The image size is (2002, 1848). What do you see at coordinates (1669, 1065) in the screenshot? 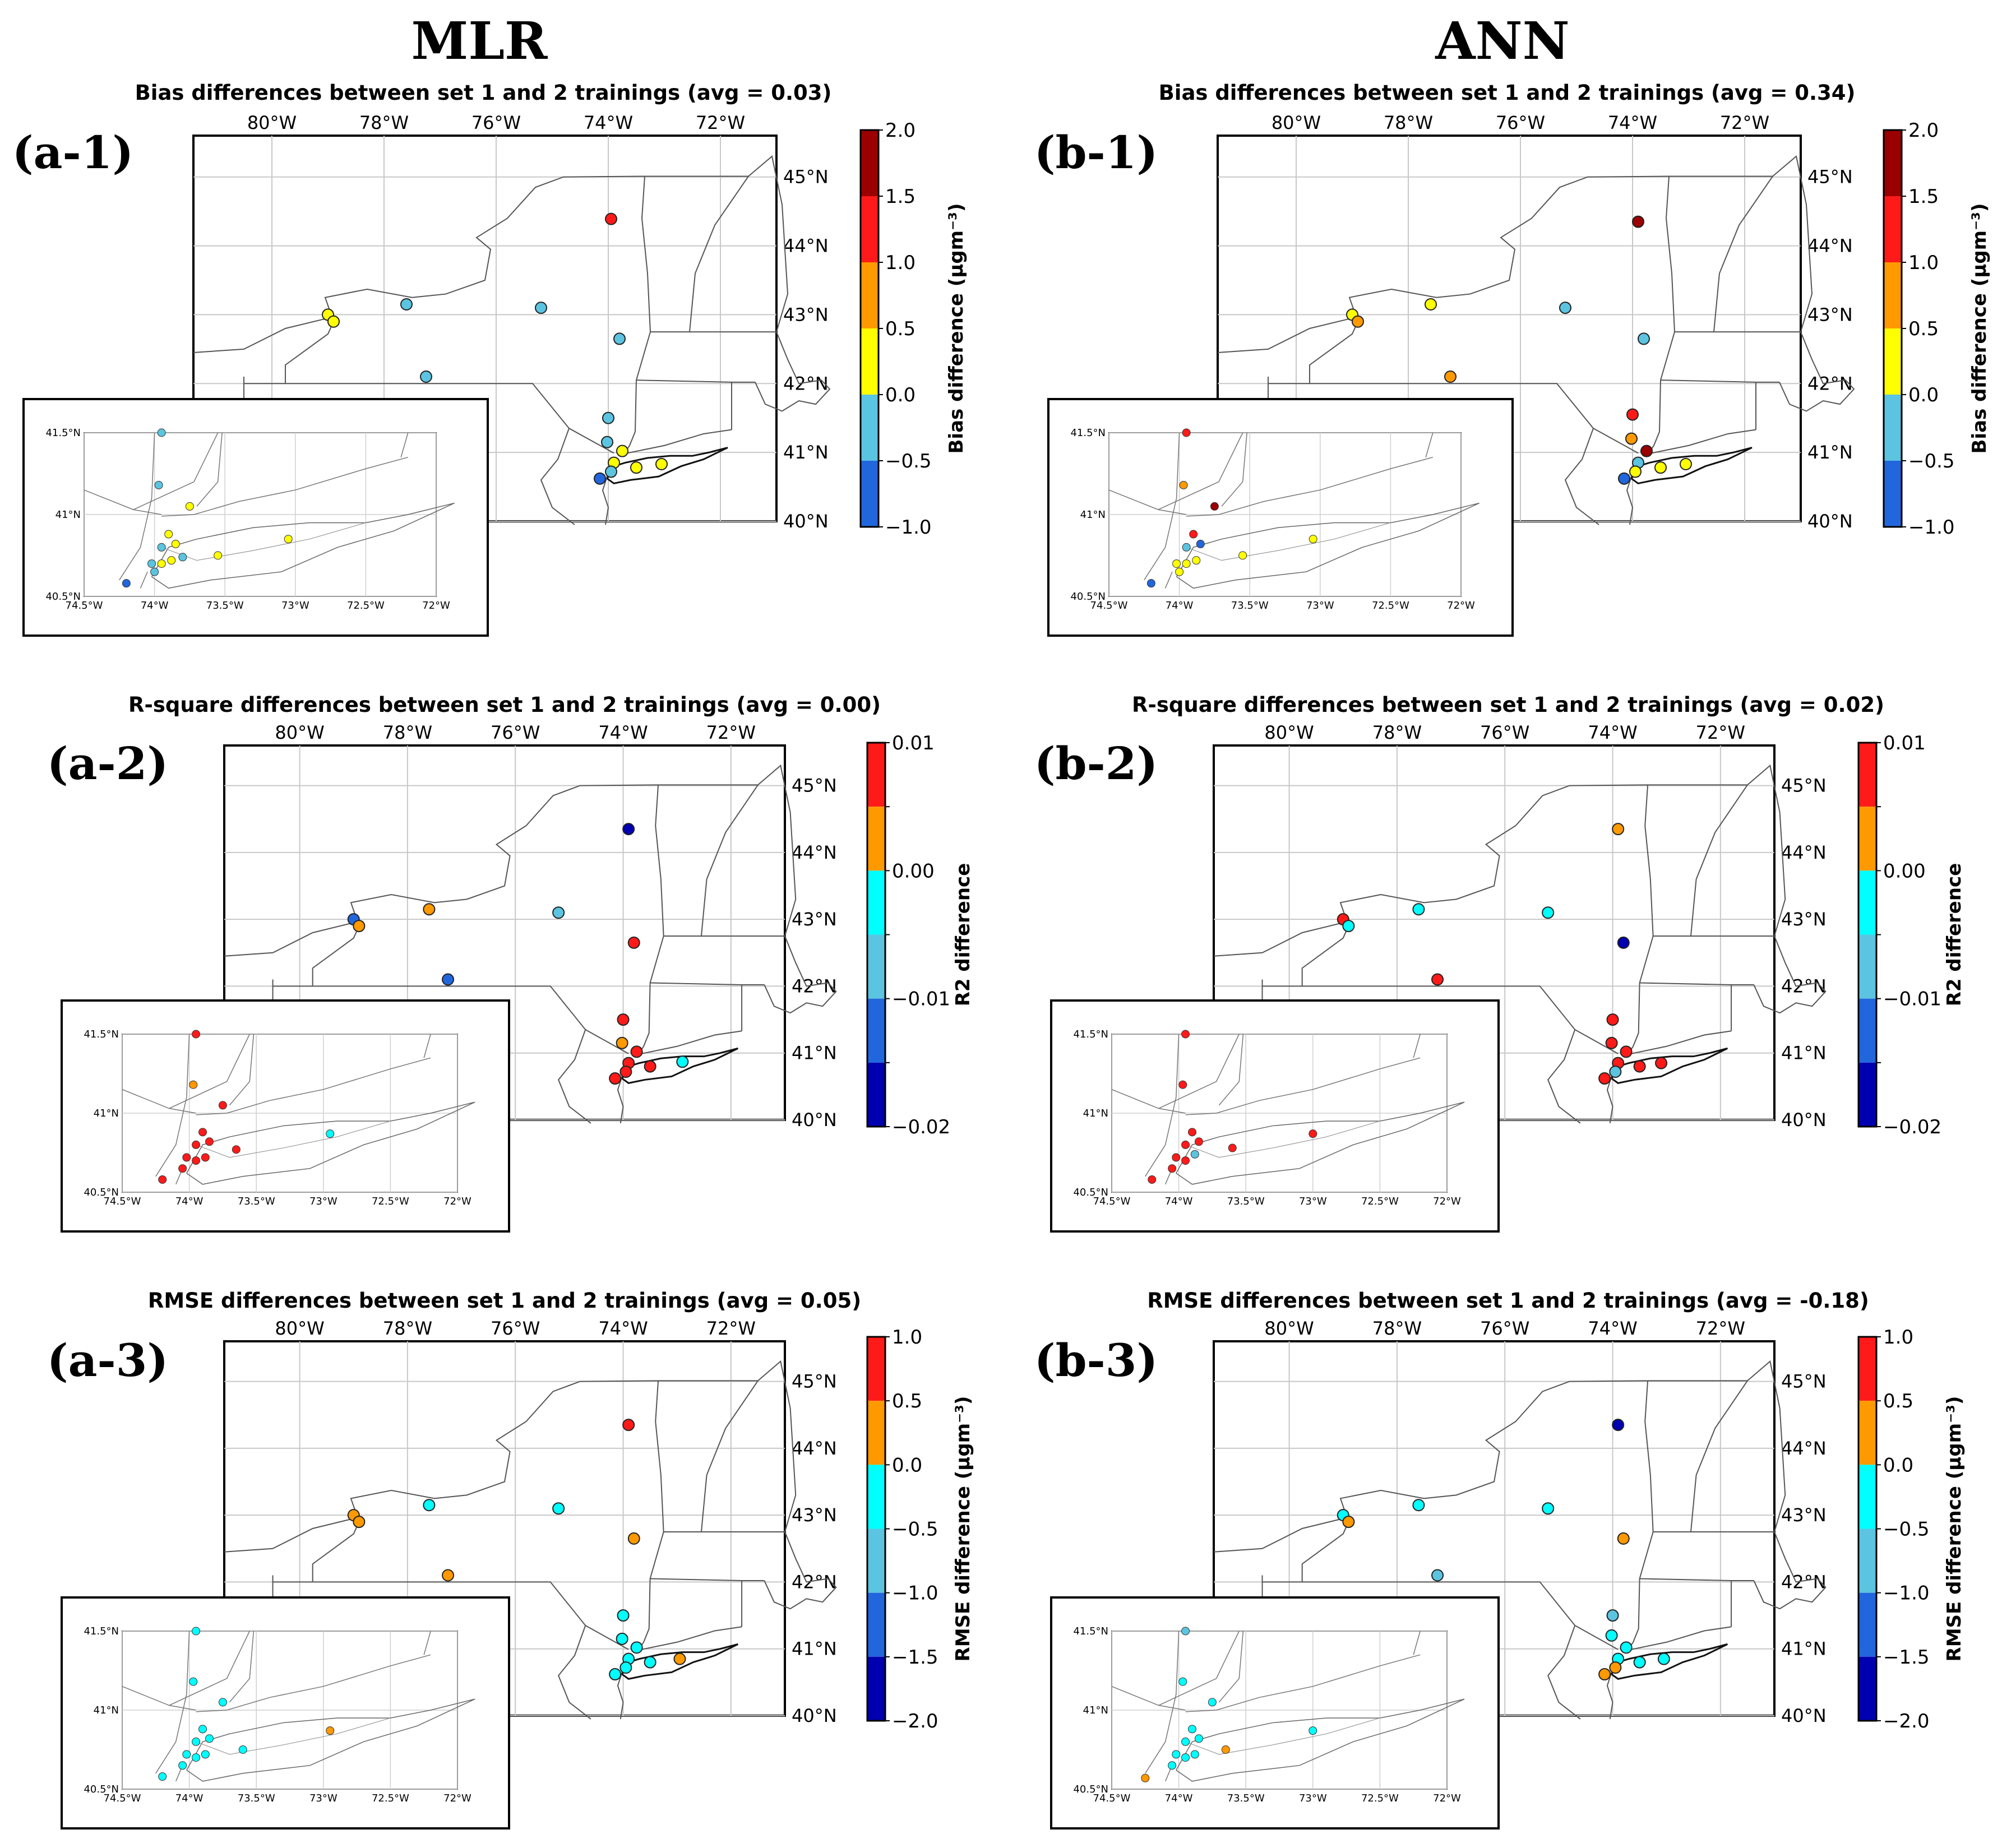
I see `long-island-coast` at bounding box center [1669, 1065].